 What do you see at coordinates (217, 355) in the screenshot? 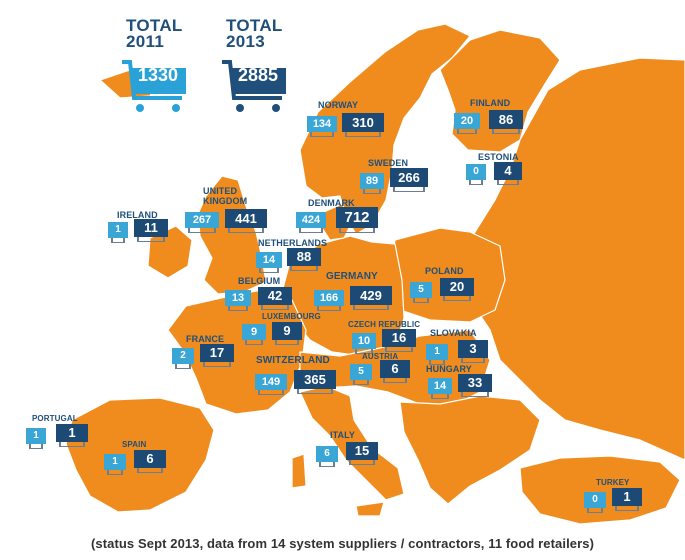
I see `cart-2013-france: 17` at bounding box center [217, 355].